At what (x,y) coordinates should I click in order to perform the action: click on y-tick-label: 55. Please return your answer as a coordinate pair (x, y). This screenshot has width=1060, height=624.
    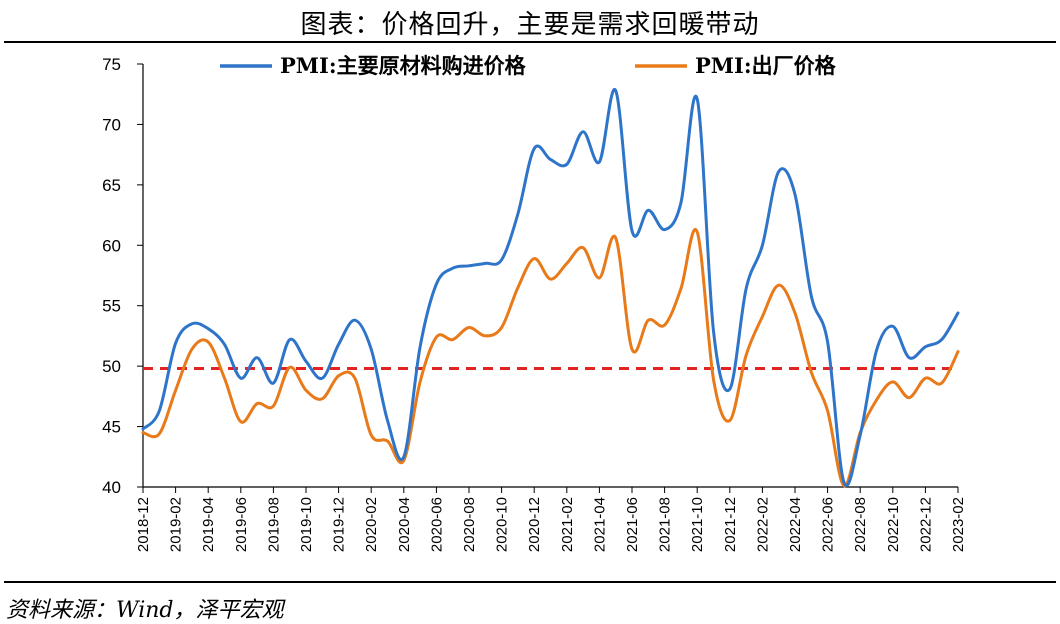
    Looking at the image, I should click on (111, 306).